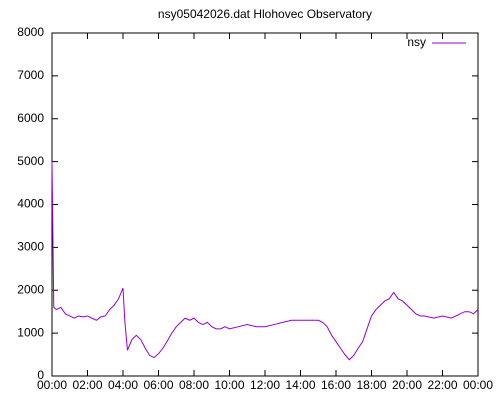 This screenshot has width=500, height=400. I want to click on y-tick-label: 7000, so click(30, 75).